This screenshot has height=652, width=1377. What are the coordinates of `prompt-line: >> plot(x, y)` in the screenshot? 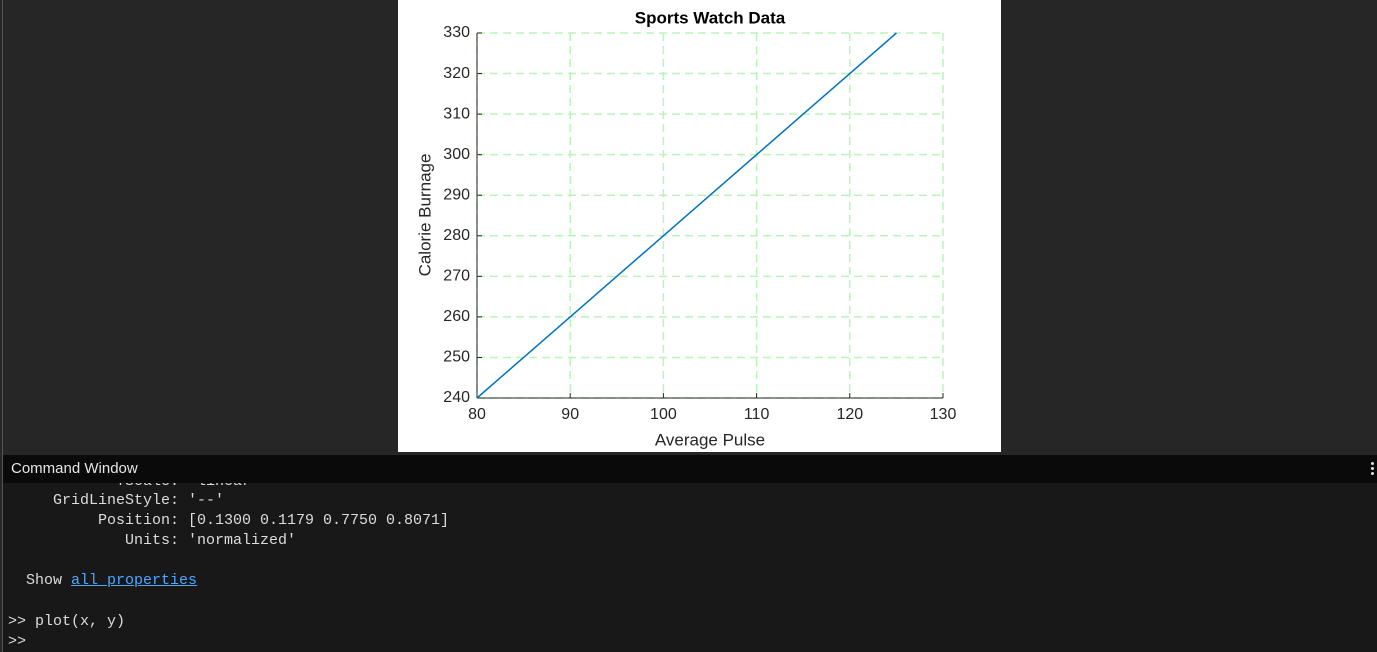 It's located at (66, 622).